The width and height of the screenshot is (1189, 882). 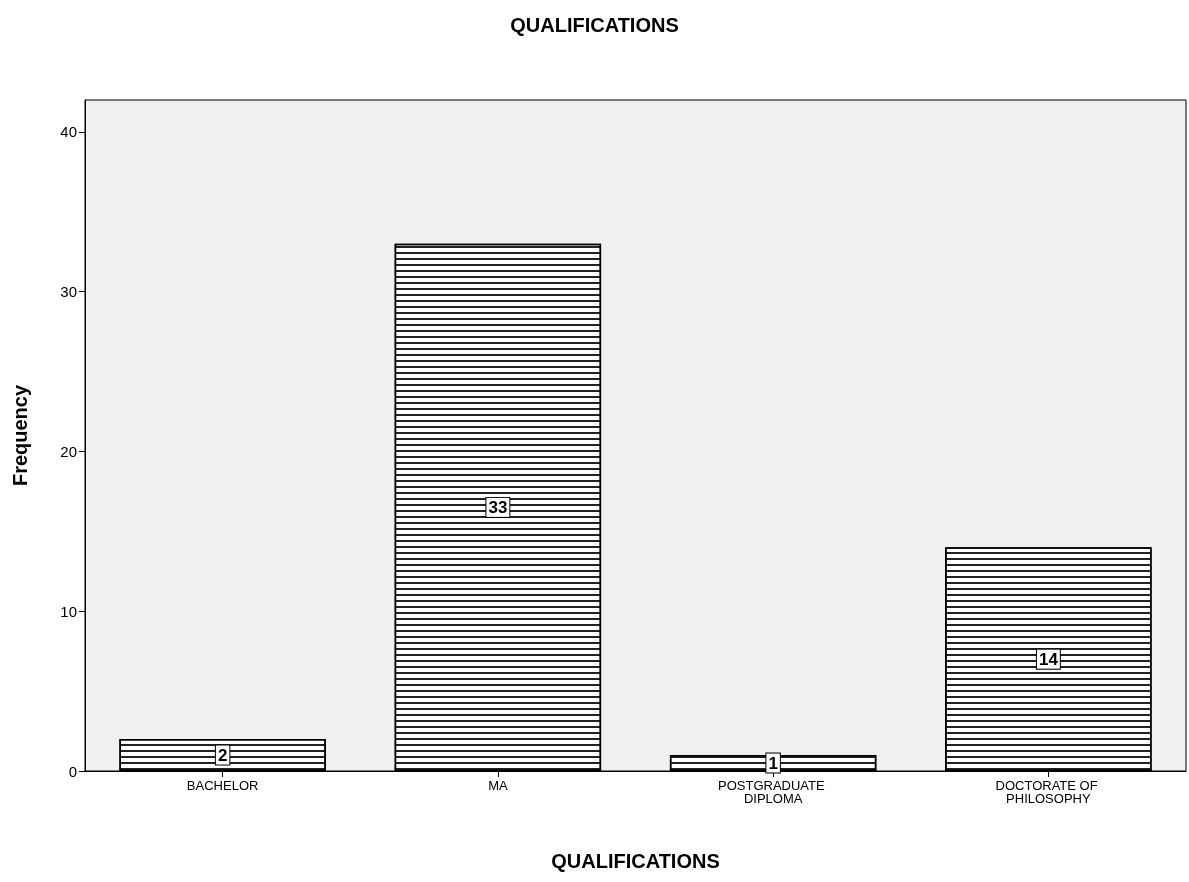 What do you see at coordinates (68, 292) in the screenshot?
I see `y-tick-label: 30` at bounding box center [68, 292].